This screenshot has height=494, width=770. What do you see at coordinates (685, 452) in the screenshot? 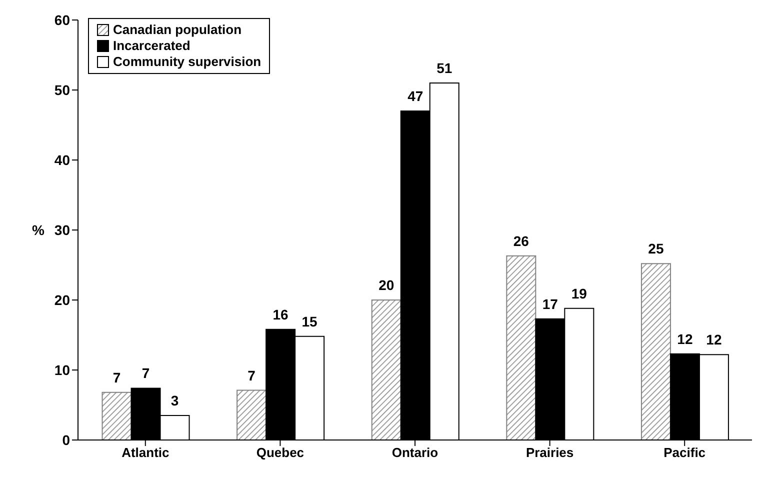
I see `x-tick-label: Pacific` at bounding box center [685, 452].